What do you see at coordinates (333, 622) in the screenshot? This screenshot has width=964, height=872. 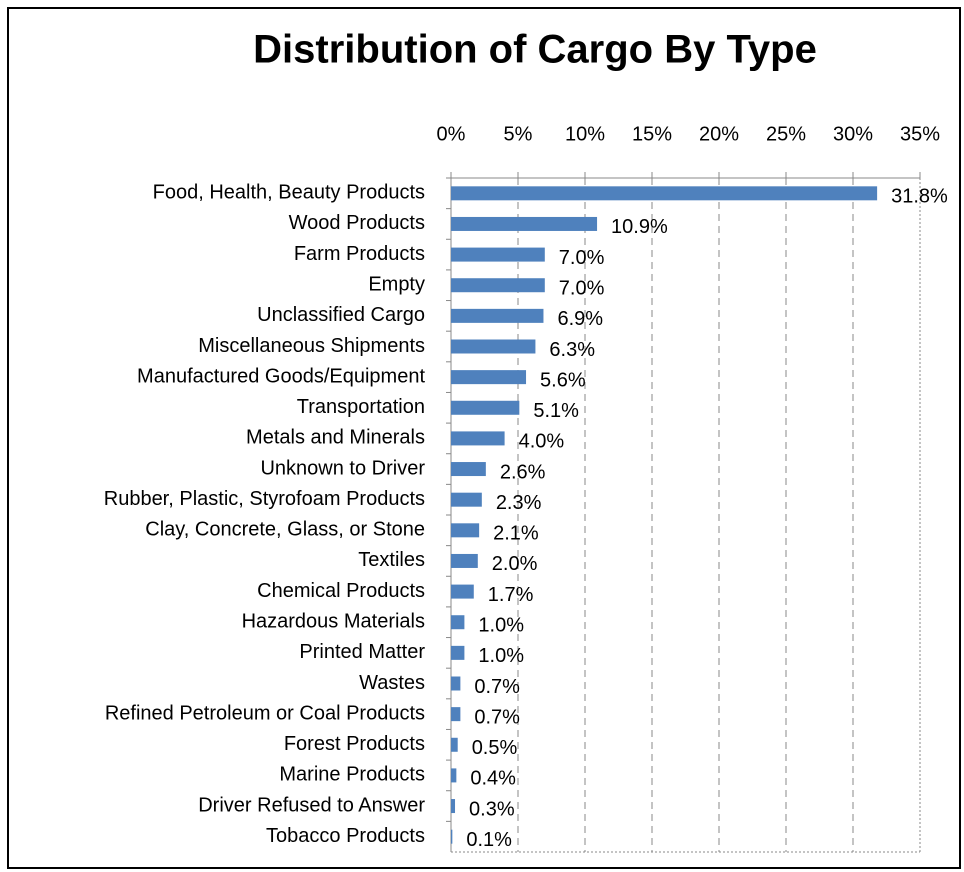 I see `y-tick-label: Hazardous Materials` at bounding box center [333, 622].